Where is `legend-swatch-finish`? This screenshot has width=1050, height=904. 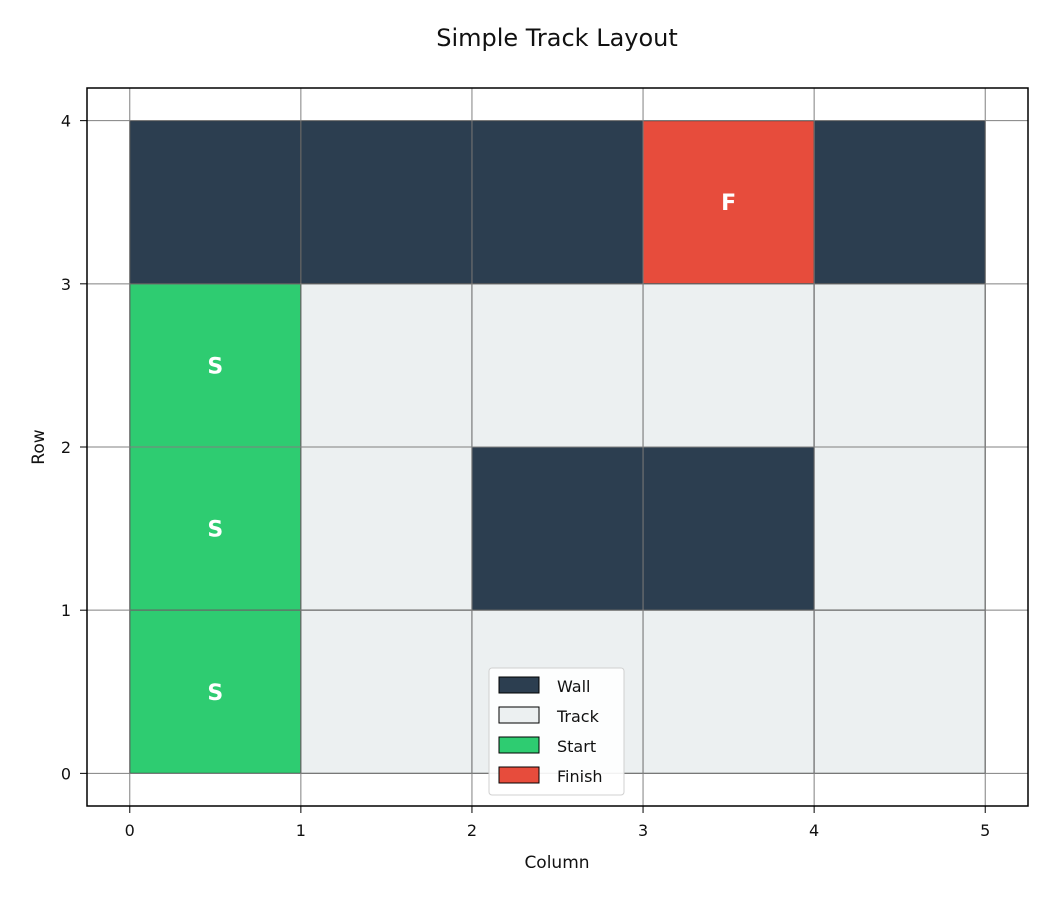
legend-swatch-finish is located at coordinates (519, 775).